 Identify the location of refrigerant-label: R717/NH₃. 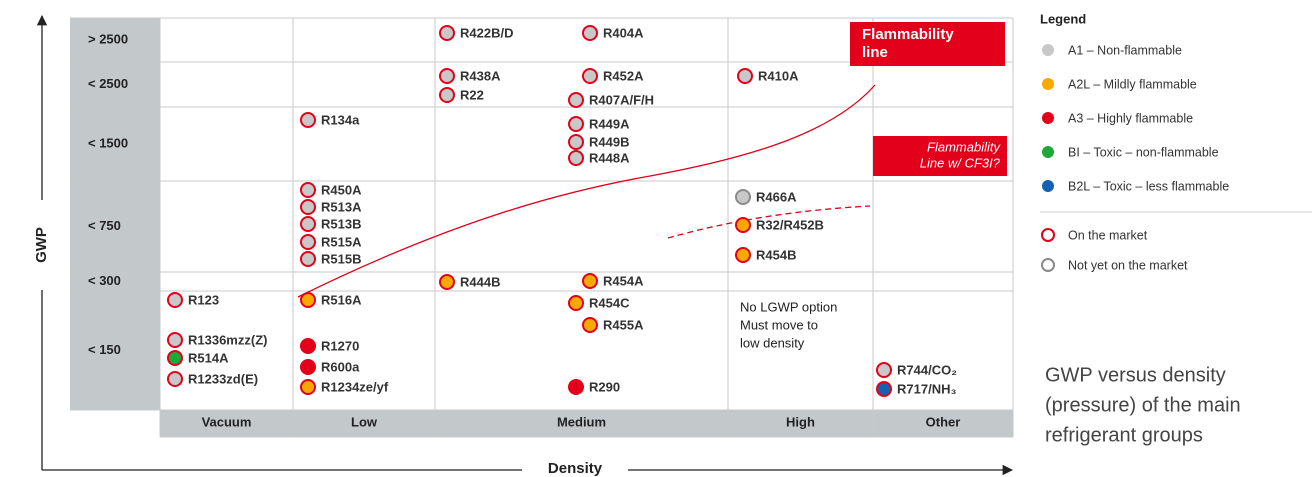
(926, 388).